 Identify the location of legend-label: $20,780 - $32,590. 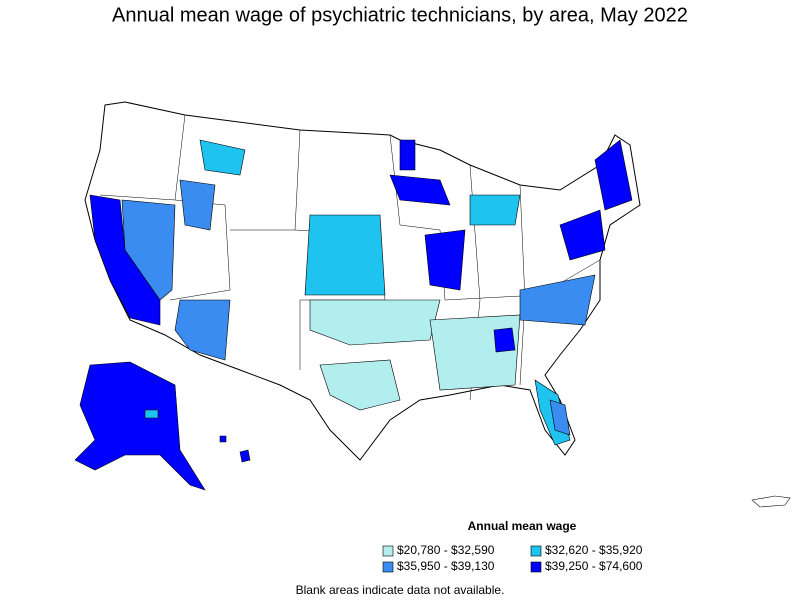
(446, 550).